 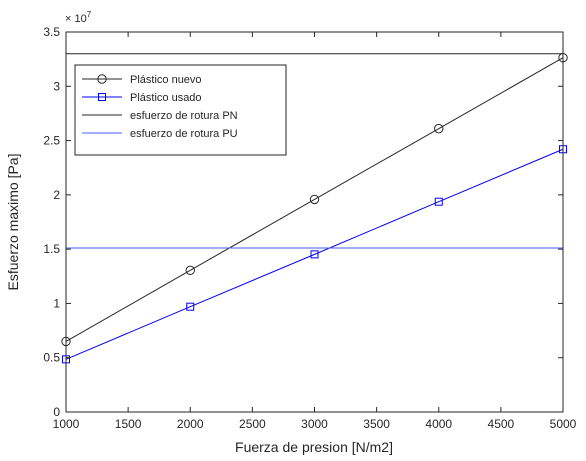 What do you see at coordinates (51, 249) in the screenshot?
I see `y-tick-label: 1.5` at bounding box center [51, 249].